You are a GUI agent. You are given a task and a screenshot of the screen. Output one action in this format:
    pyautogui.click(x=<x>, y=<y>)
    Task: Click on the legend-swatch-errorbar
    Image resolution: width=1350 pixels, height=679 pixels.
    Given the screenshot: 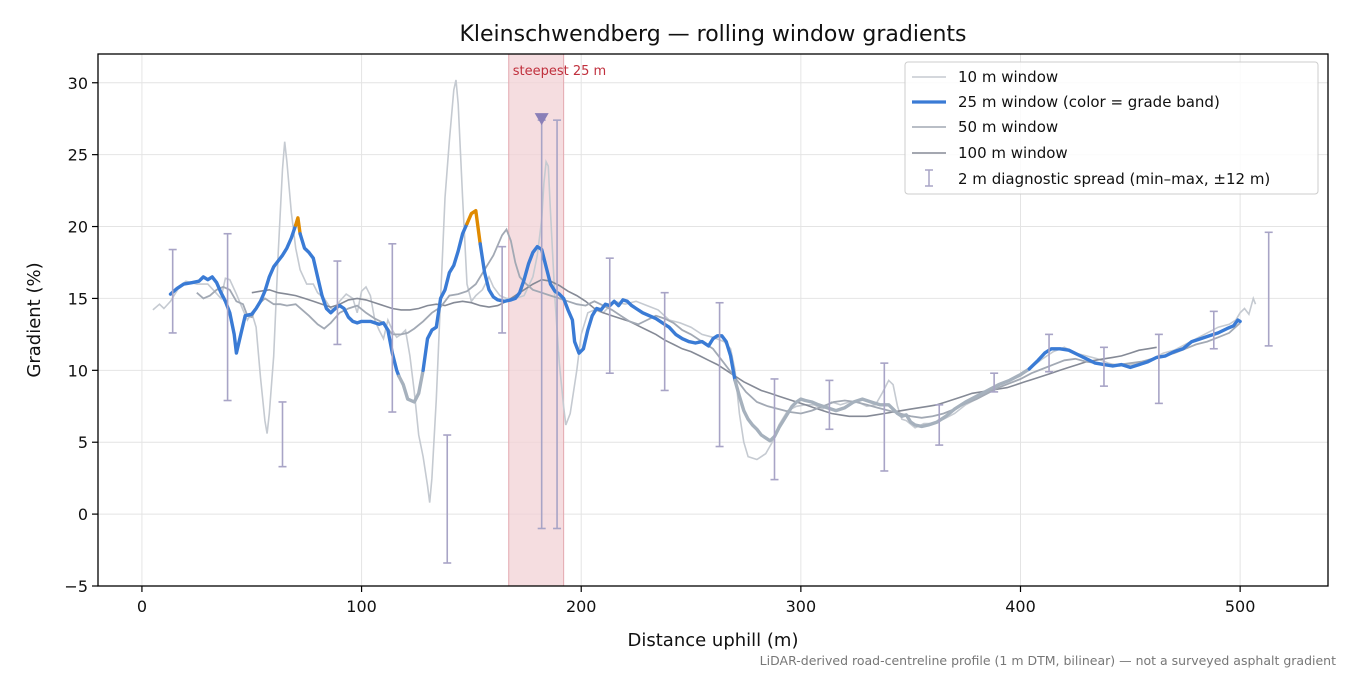 What is the action you would take?
    pyautogui.click(x=929, y=178)
    